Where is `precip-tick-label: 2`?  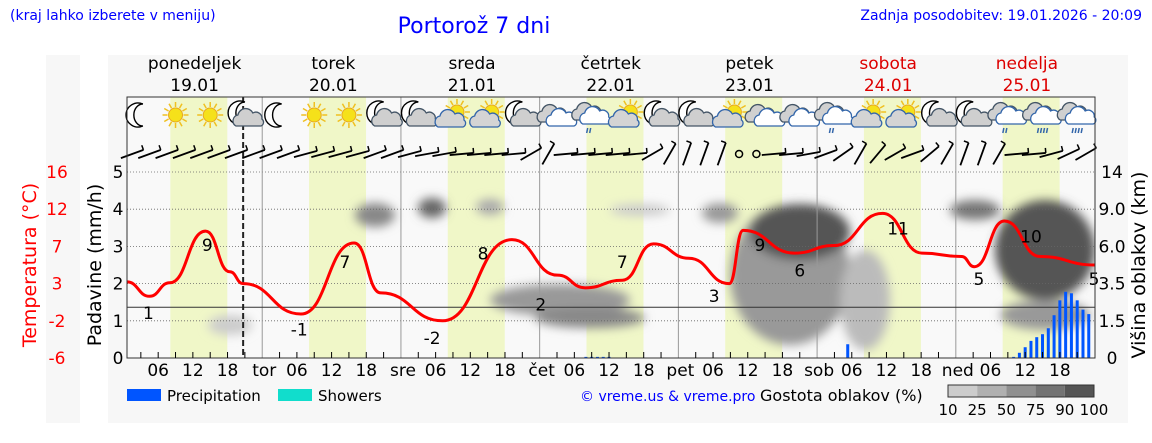 precip-tick-label: 2 is located at coordinates (118, 285).